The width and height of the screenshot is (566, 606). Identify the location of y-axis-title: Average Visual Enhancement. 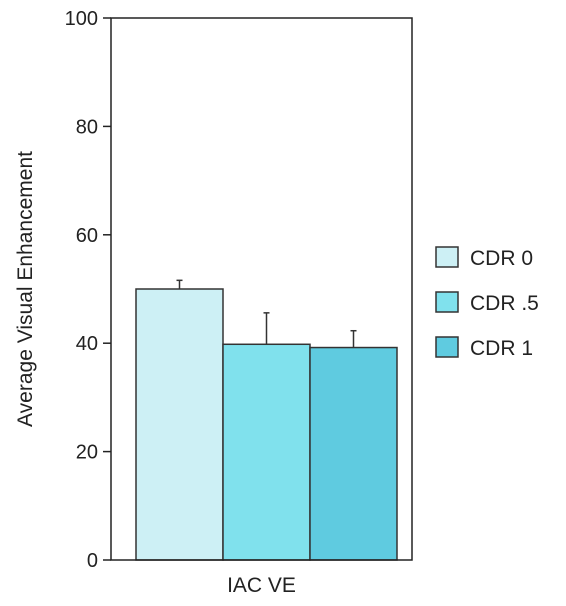
(25, 289).